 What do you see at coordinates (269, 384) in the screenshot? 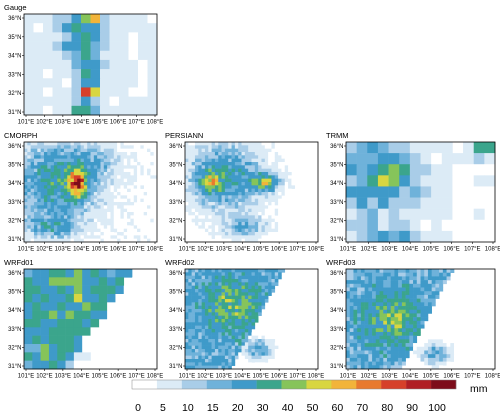
I see `colorbar-swatch` at bounding box center [269, 384].